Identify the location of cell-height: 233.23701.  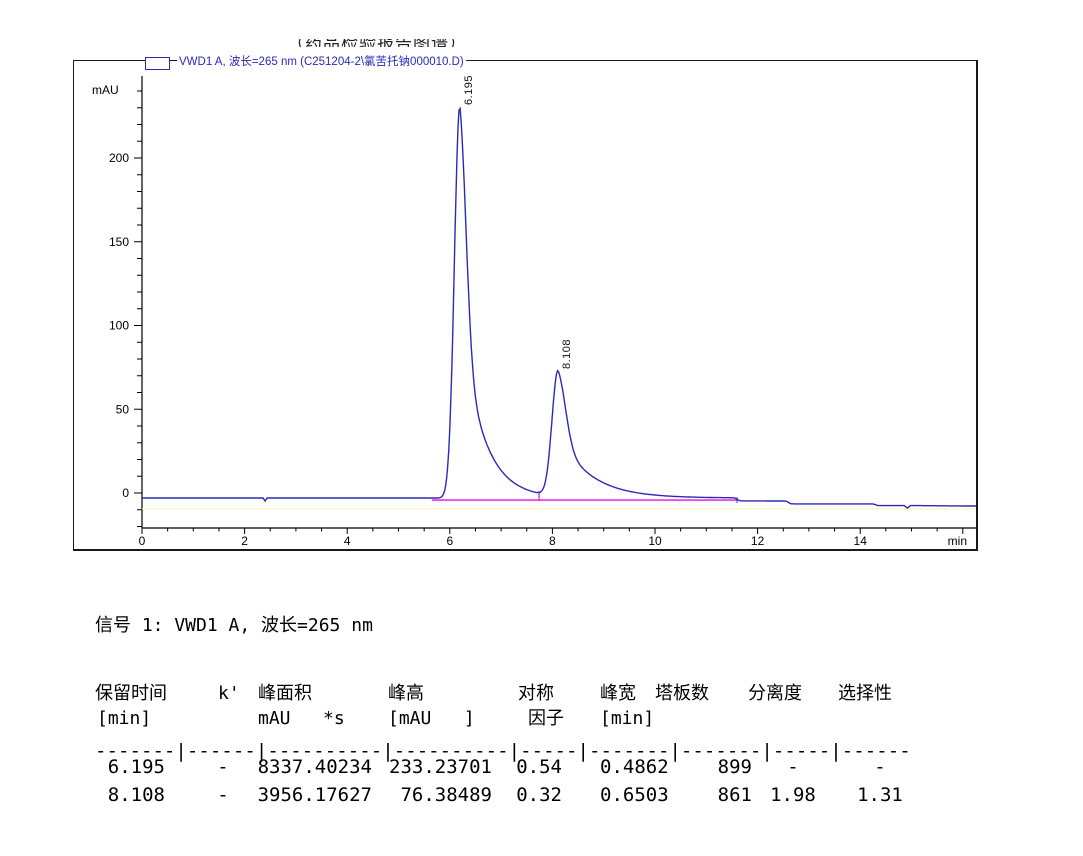
(440, 767).